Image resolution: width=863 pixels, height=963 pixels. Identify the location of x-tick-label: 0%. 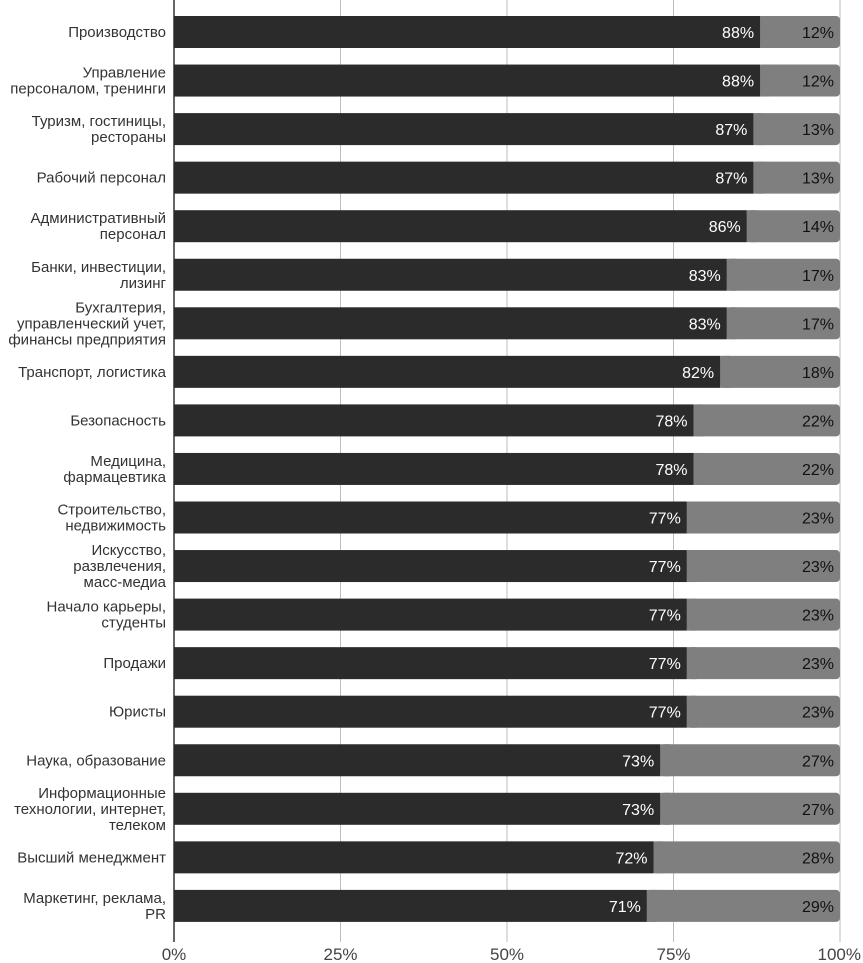
(174, 954).